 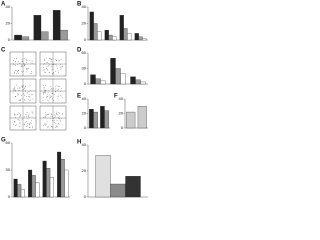 I want to click on panel-letter: H, so click(x=79, y=143).